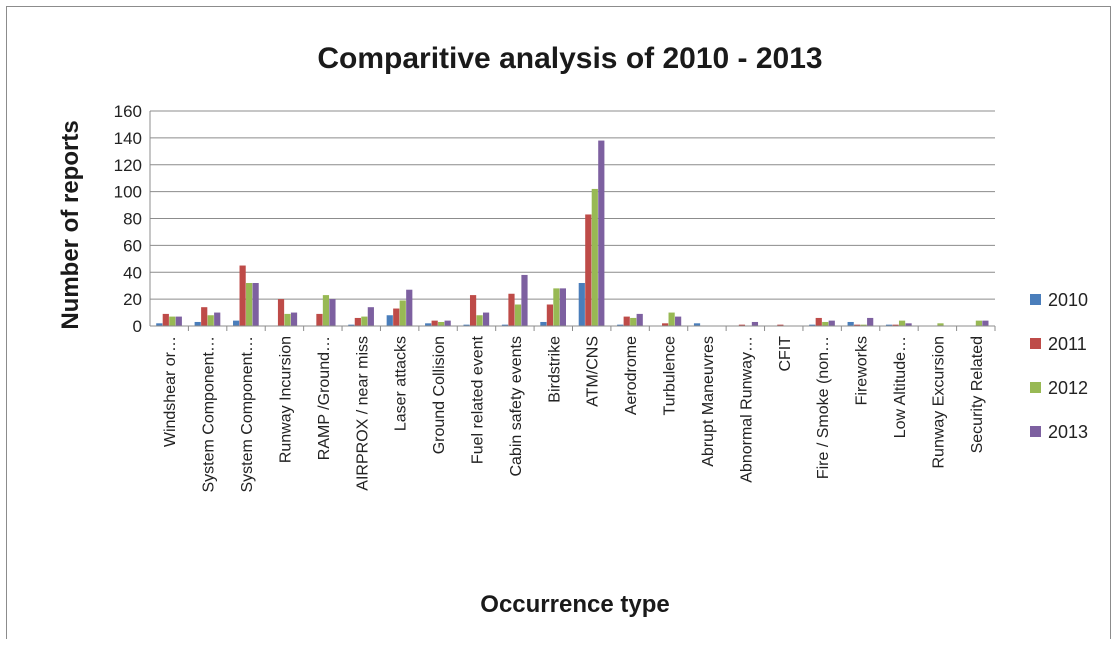 The image size is (1116, 645). I want to click on x-category-label: ATM/CNS, so click(593, 371).